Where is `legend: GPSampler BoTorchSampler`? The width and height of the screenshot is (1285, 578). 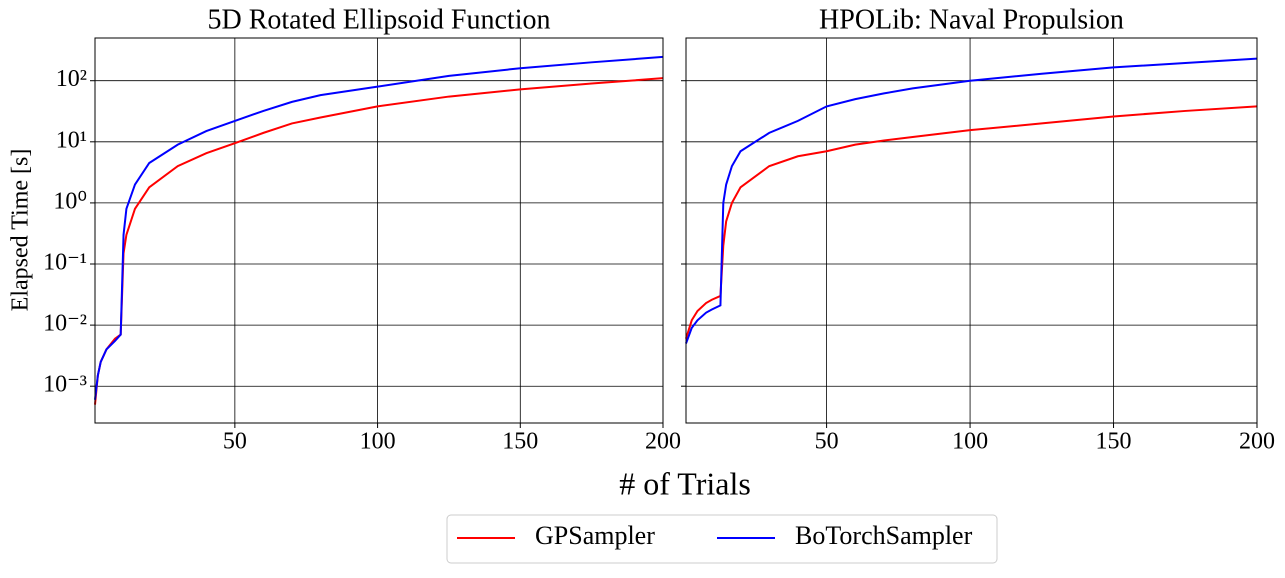
legend: GPSampler BoTorchSampler is located at coordinates (722, 539).